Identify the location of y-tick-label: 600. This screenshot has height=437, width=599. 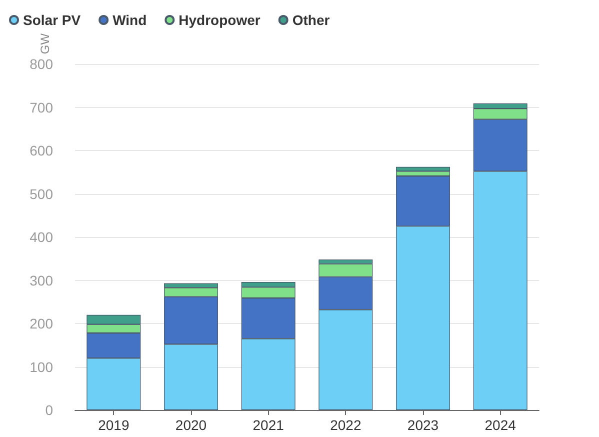
(42, 150).